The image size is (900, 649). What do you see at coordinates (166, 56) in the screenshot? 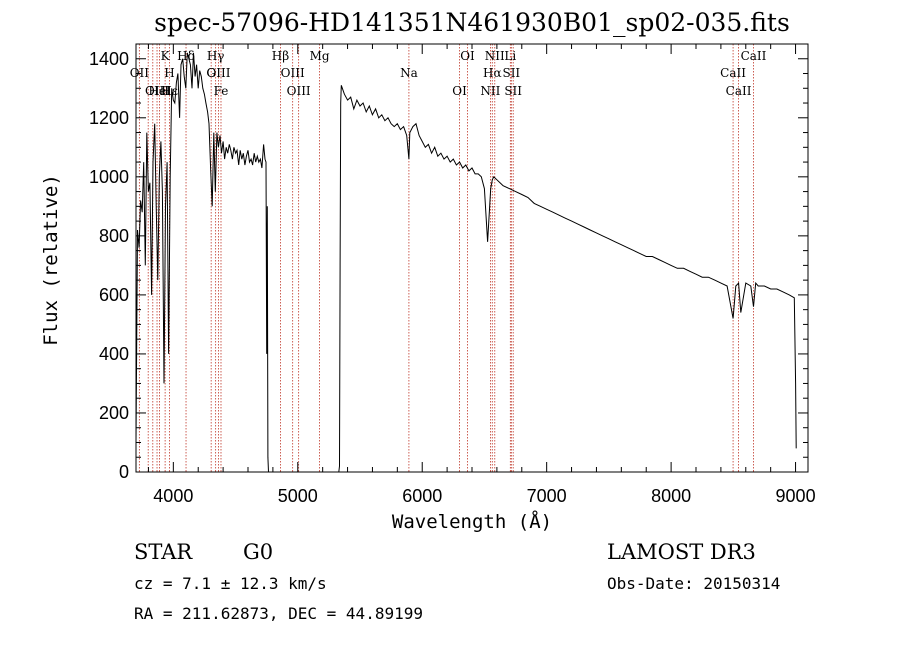
I see `line-label: K` at bounding box center [166, 56].